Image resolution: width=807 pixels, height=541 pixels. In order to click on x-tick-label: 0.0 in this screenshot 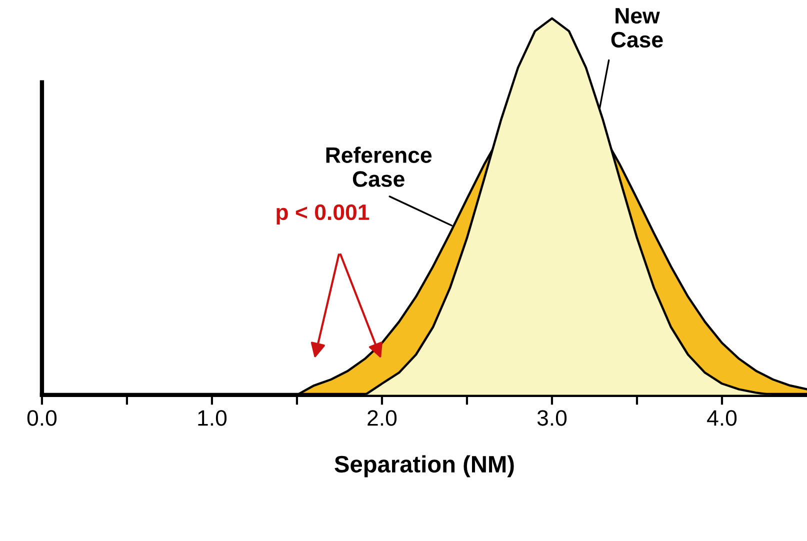, I will do `click(42, 418)`.